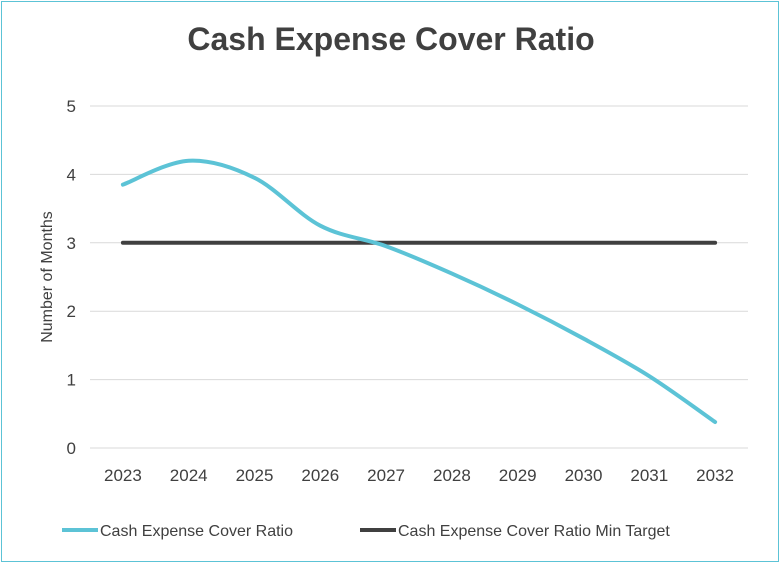 This screenshot has height=565, width=782. What do you see at coordinates (71, 243) in the screenshot?
I see `y-tick-label: 3` at bounding box center [71, 243].